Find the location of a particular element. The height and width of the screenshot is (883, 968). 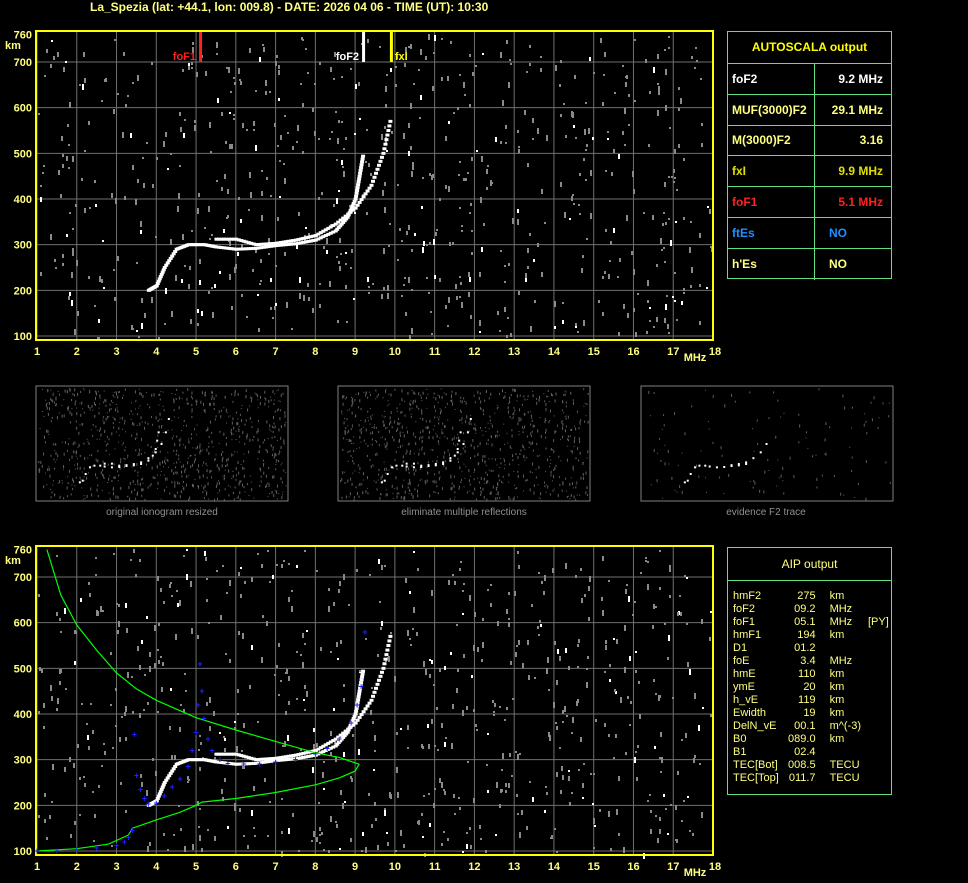

aip-cell: 011.7 is located at coordinates (802, 778).